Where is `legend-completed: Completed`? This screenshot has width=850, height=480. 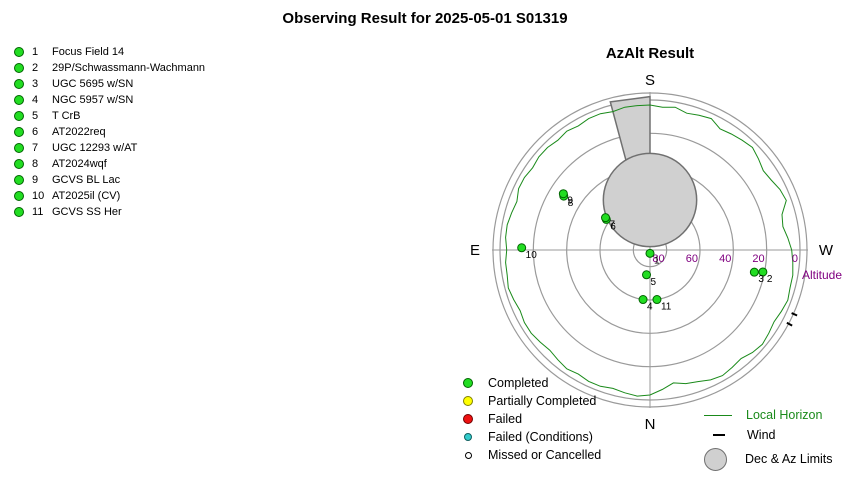 legend-completed: Completed is located at coordinates (529, 383).